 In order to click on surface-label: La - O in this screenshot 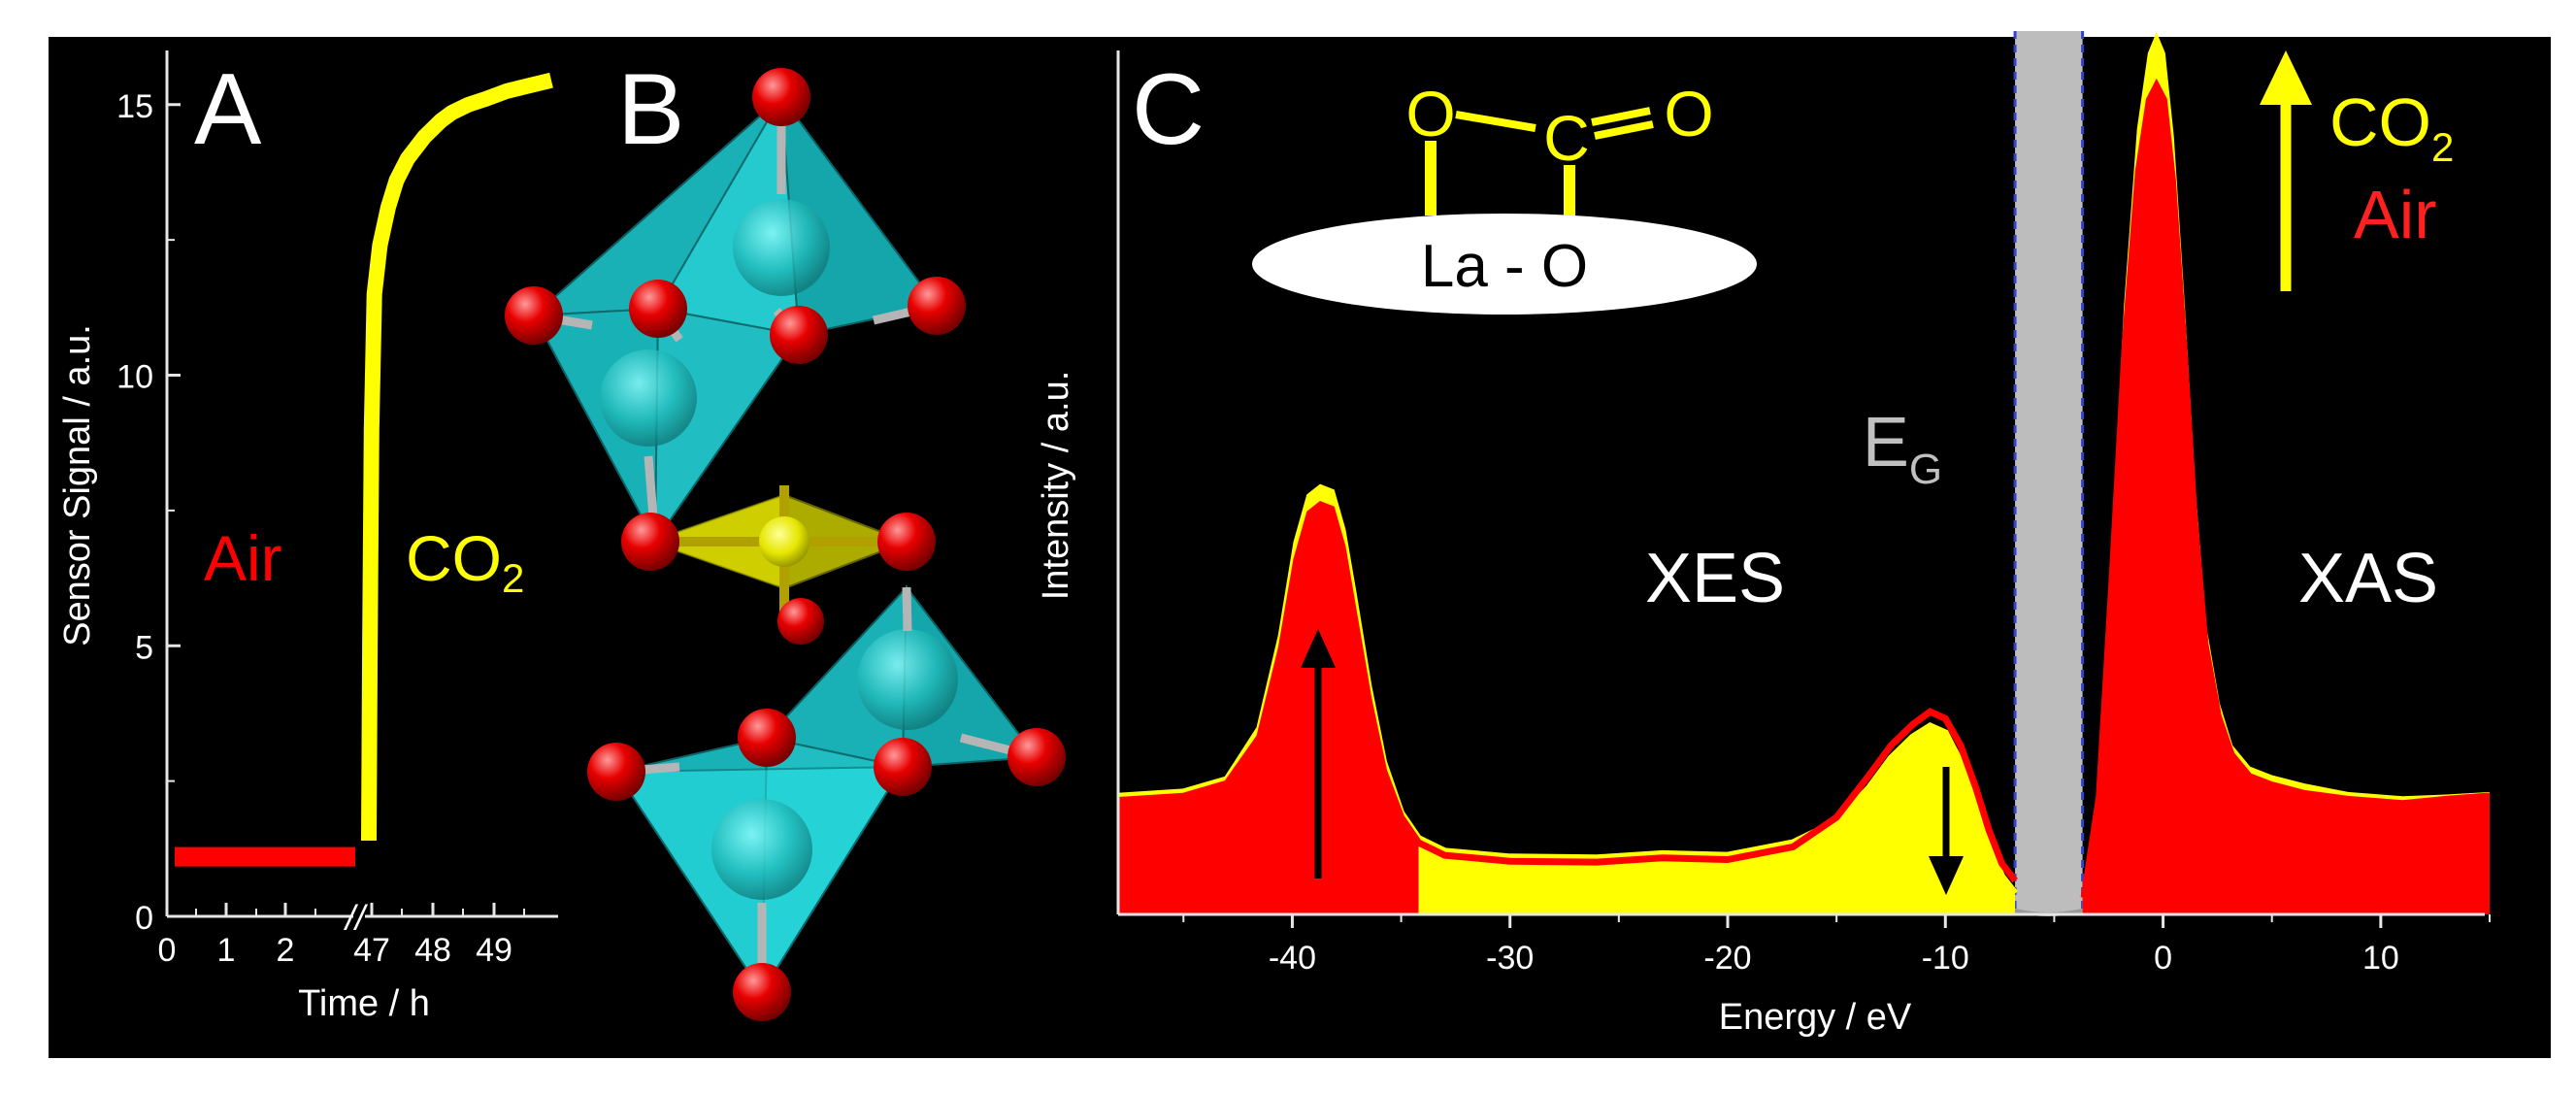, I will do `click(1504, 266)`.